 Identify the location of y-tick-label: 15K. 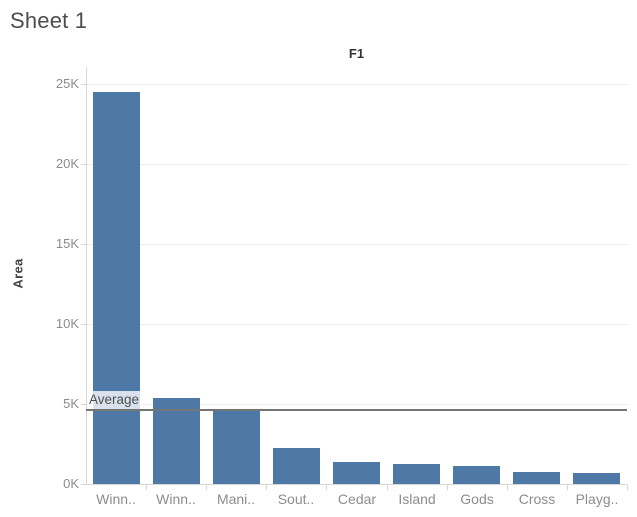
(67, 243).